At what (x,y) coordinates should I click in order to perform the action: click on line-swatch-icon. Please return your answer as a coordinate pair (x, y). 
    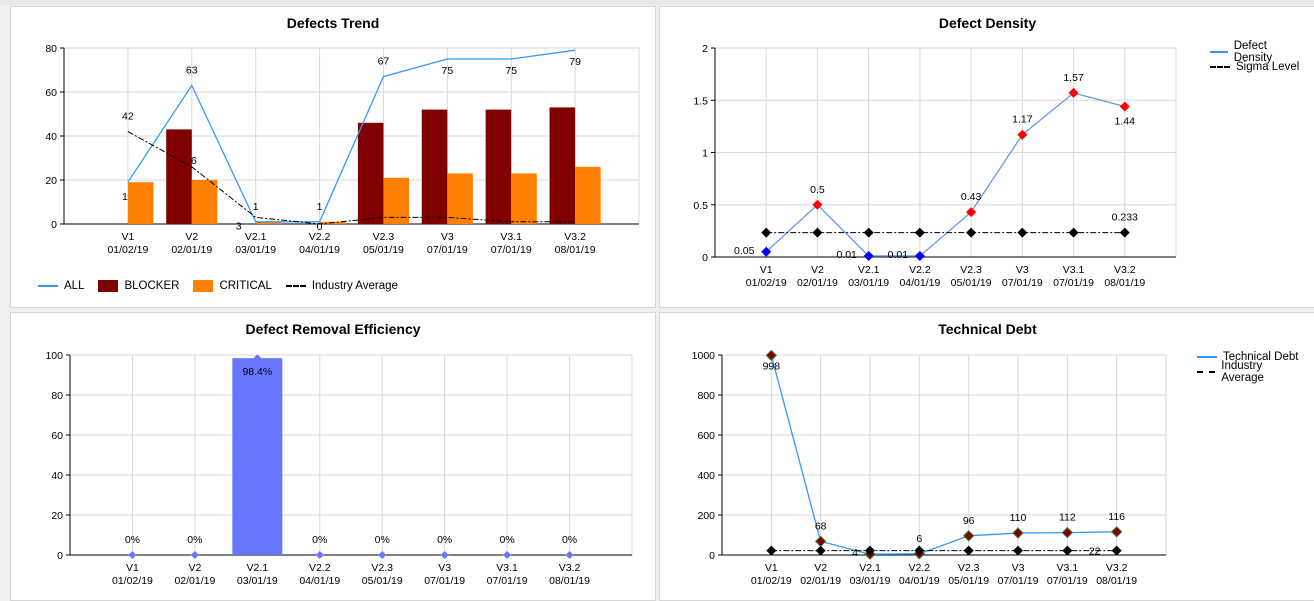
    Looking at the image, I should click on (48, 285).